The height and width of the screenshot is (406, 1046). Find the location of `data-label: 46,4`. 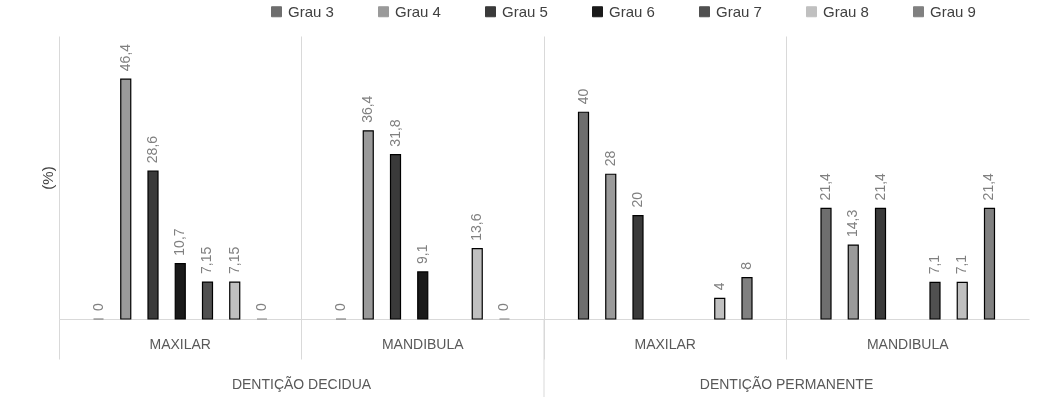

data-label: 46,4 is located at coordinates (124, 57).